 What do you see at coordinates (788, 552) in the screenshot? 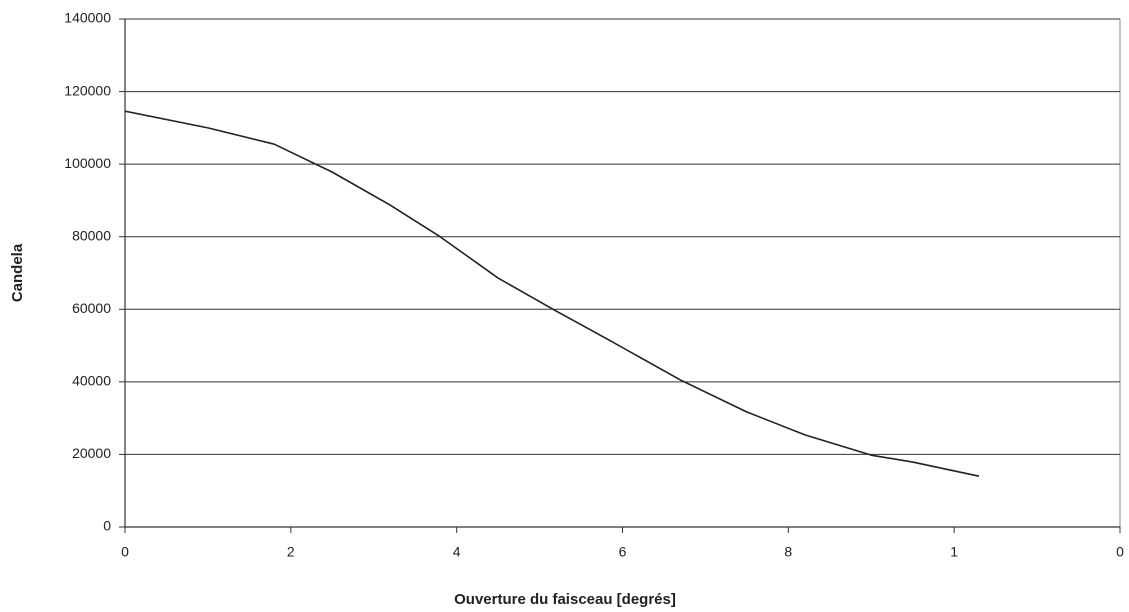
I see `x-tick-label: 8` at bounding box center [788, 552].